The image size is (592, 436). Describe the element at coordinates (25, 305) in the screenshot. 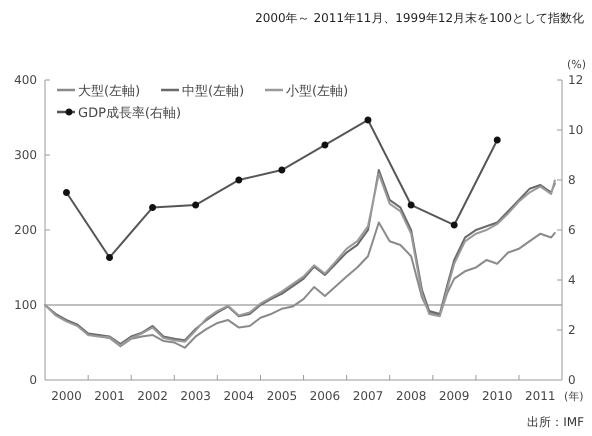

I see `y-tick-label: 100` at that location.